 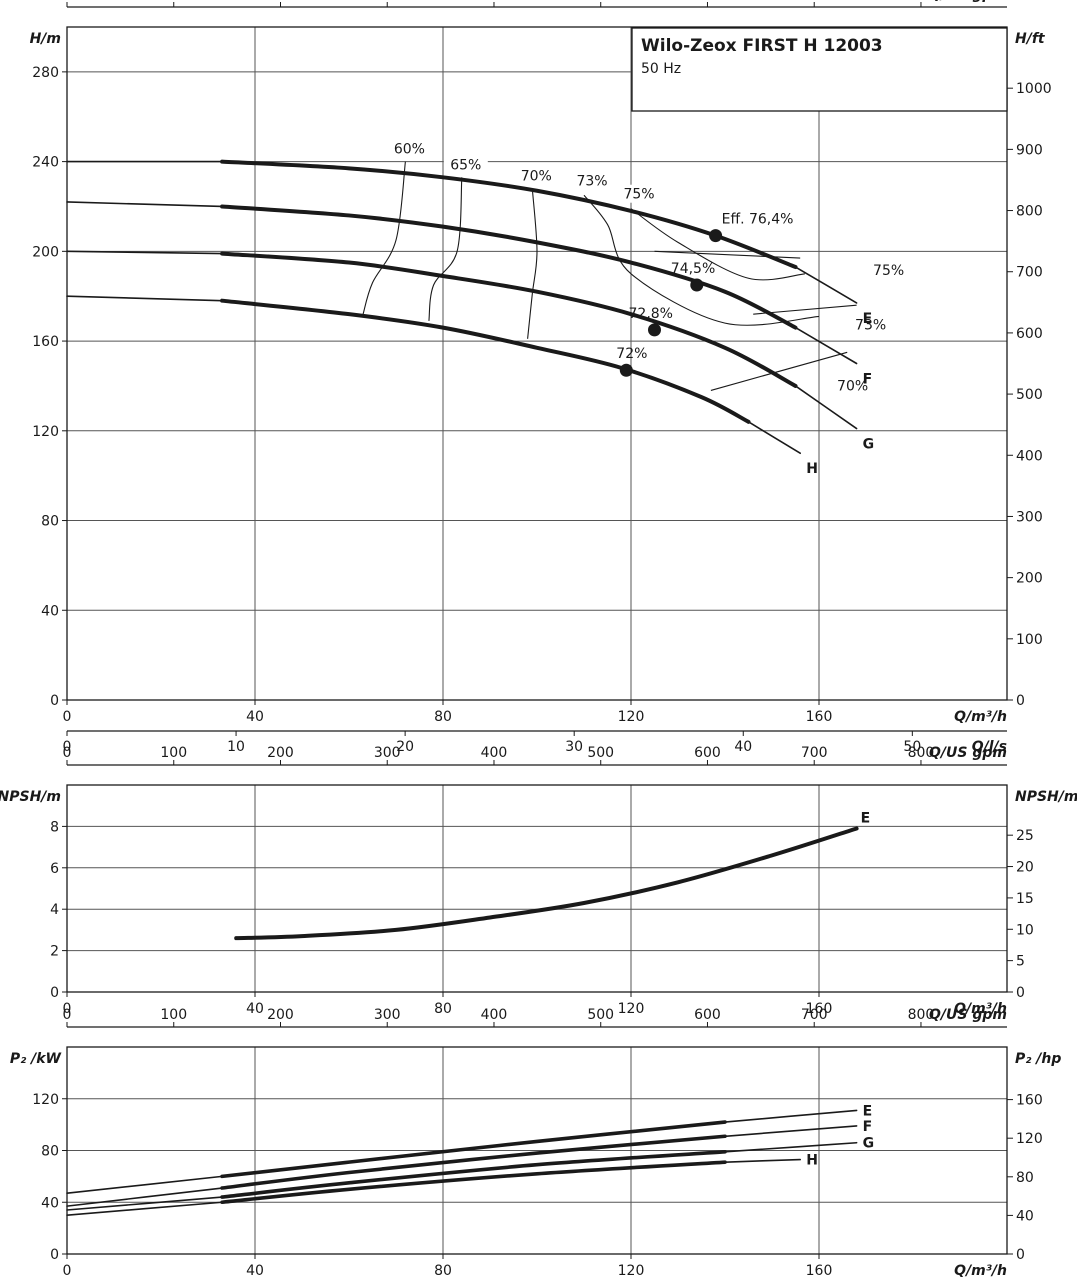 I want to click on bep-label: 72%, so click(x=631, y=354).